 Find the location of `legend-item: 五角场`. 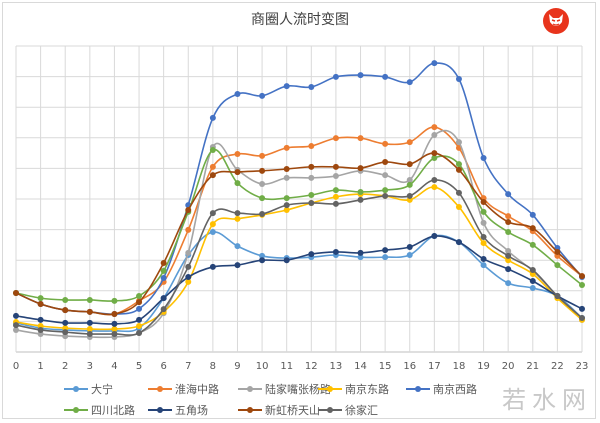

legend-item: 五角场 is located at coordinates (193, 410).